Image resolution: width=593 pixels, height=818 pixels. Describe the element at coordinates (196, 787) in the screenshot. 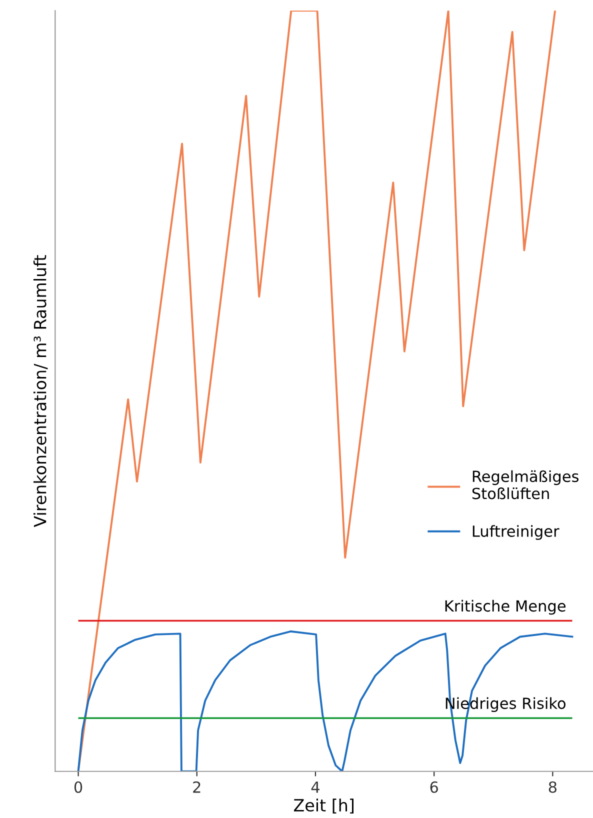

I see `x-tick-label: 2` at that location.